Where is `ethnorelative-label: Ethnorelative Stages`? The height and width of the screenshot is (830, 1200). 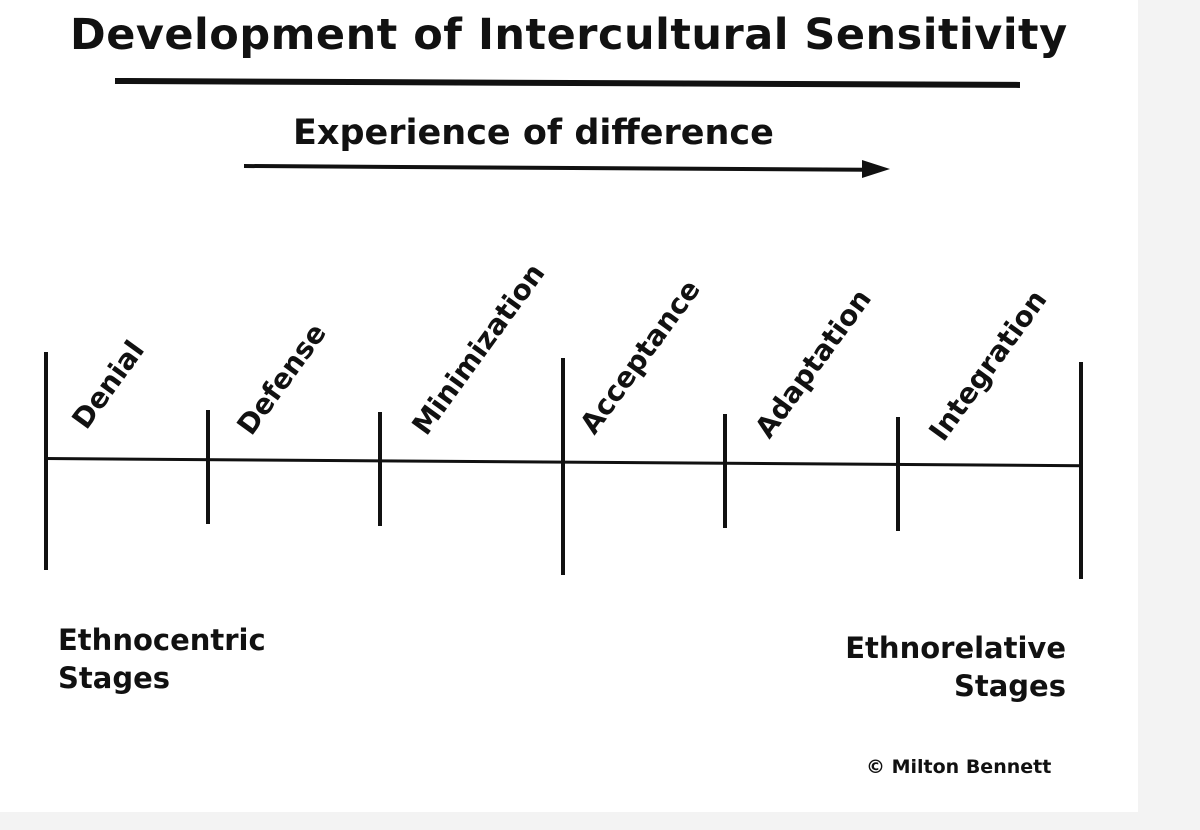 ethnorelative-label: Ethnorelative Stages is located at coordinates (942, 667).